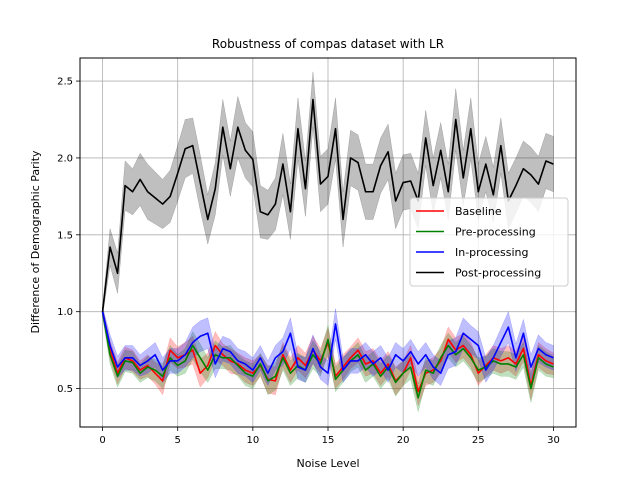 This screenshot has width=640, height=480. What do you see at coordinates (65, 82) in the screenshot?
I see `y-tick-label: 2.5` at bounding box center [65, 82].